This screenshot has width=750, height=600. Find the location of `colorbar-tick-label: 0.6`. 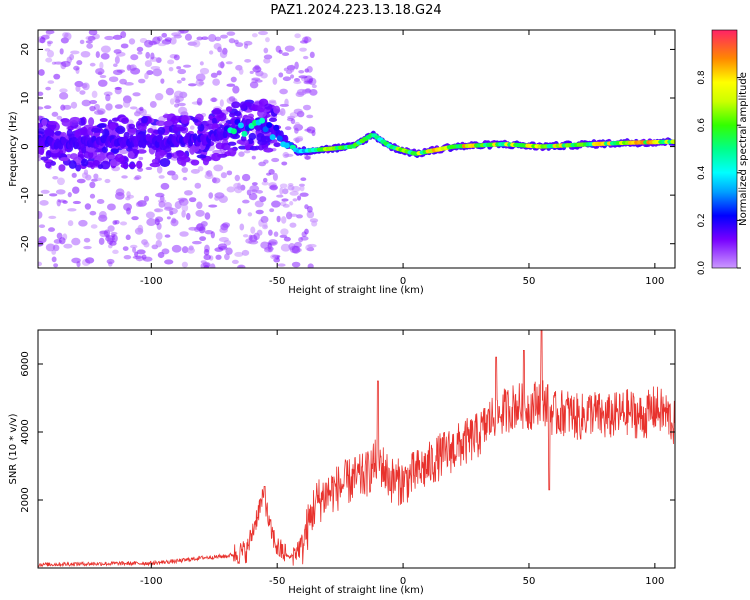

colorbar-tick-label: 0.6 is located at coordinates (702, 125).